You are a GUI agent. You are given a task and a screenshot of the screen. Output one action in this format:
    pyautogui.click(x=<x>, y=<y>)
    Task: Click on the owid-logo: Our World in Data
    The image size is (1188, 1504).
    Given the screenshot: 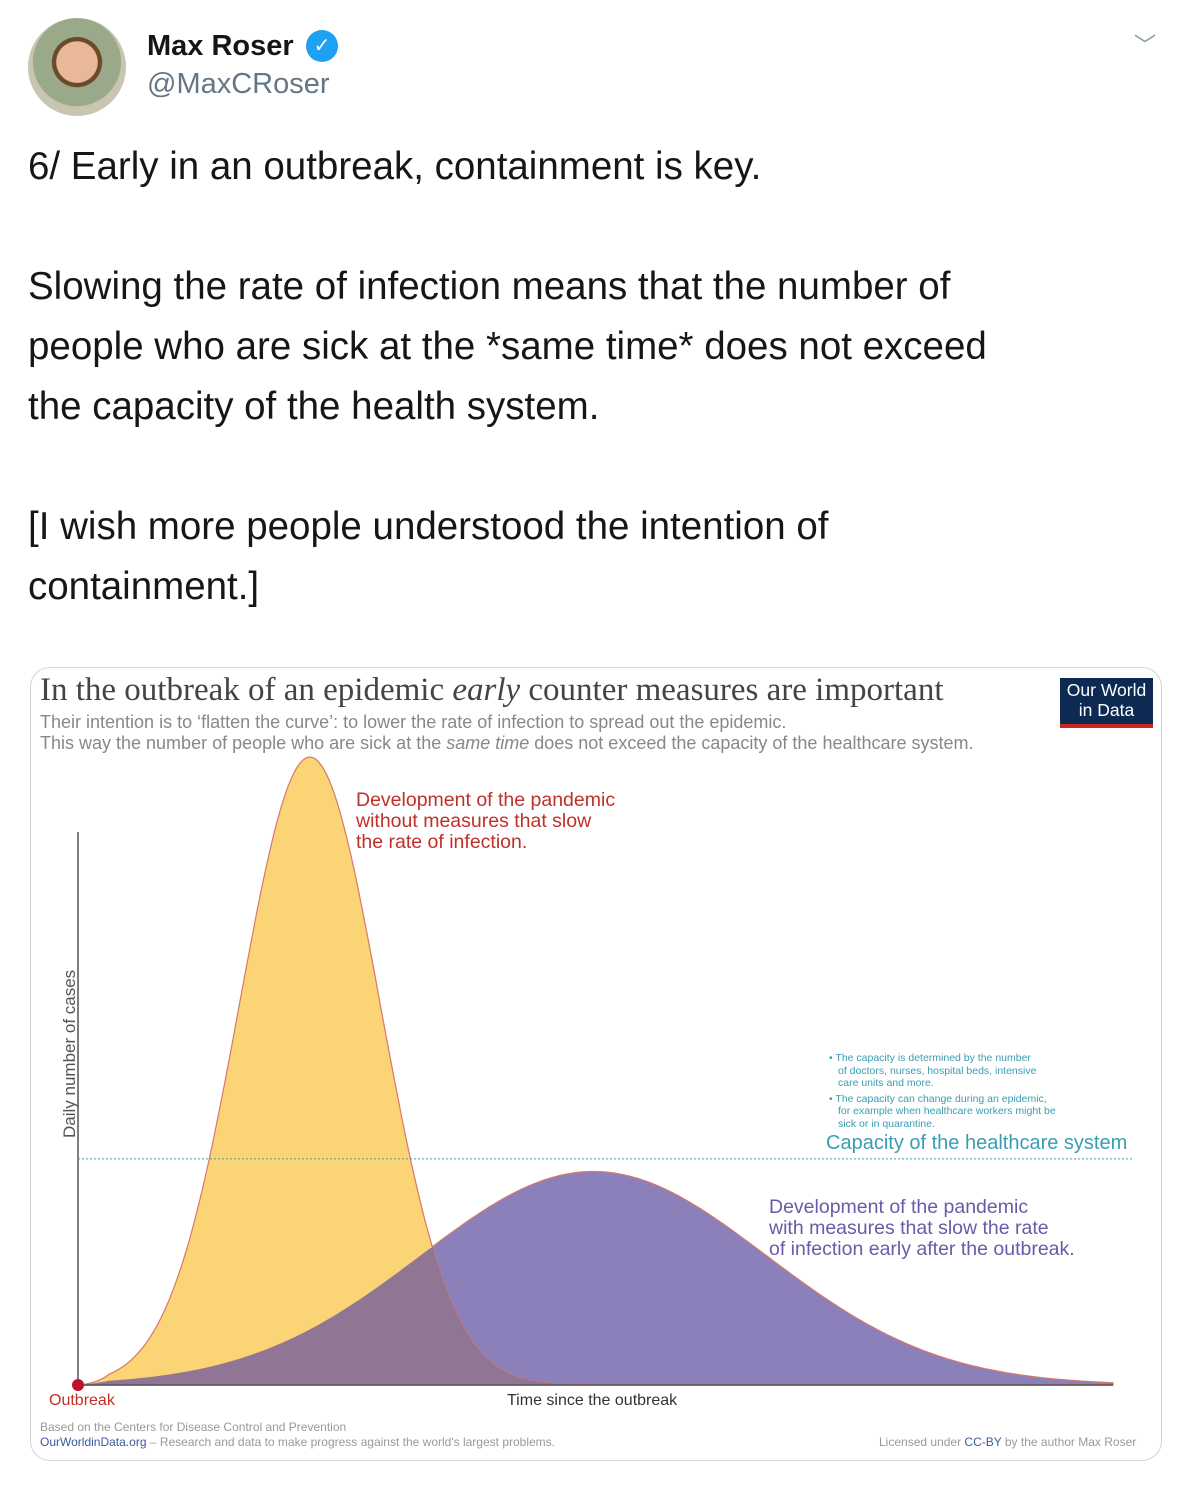 What is the action you would take?
    pyautogui.click(x=1106, y=703)
    